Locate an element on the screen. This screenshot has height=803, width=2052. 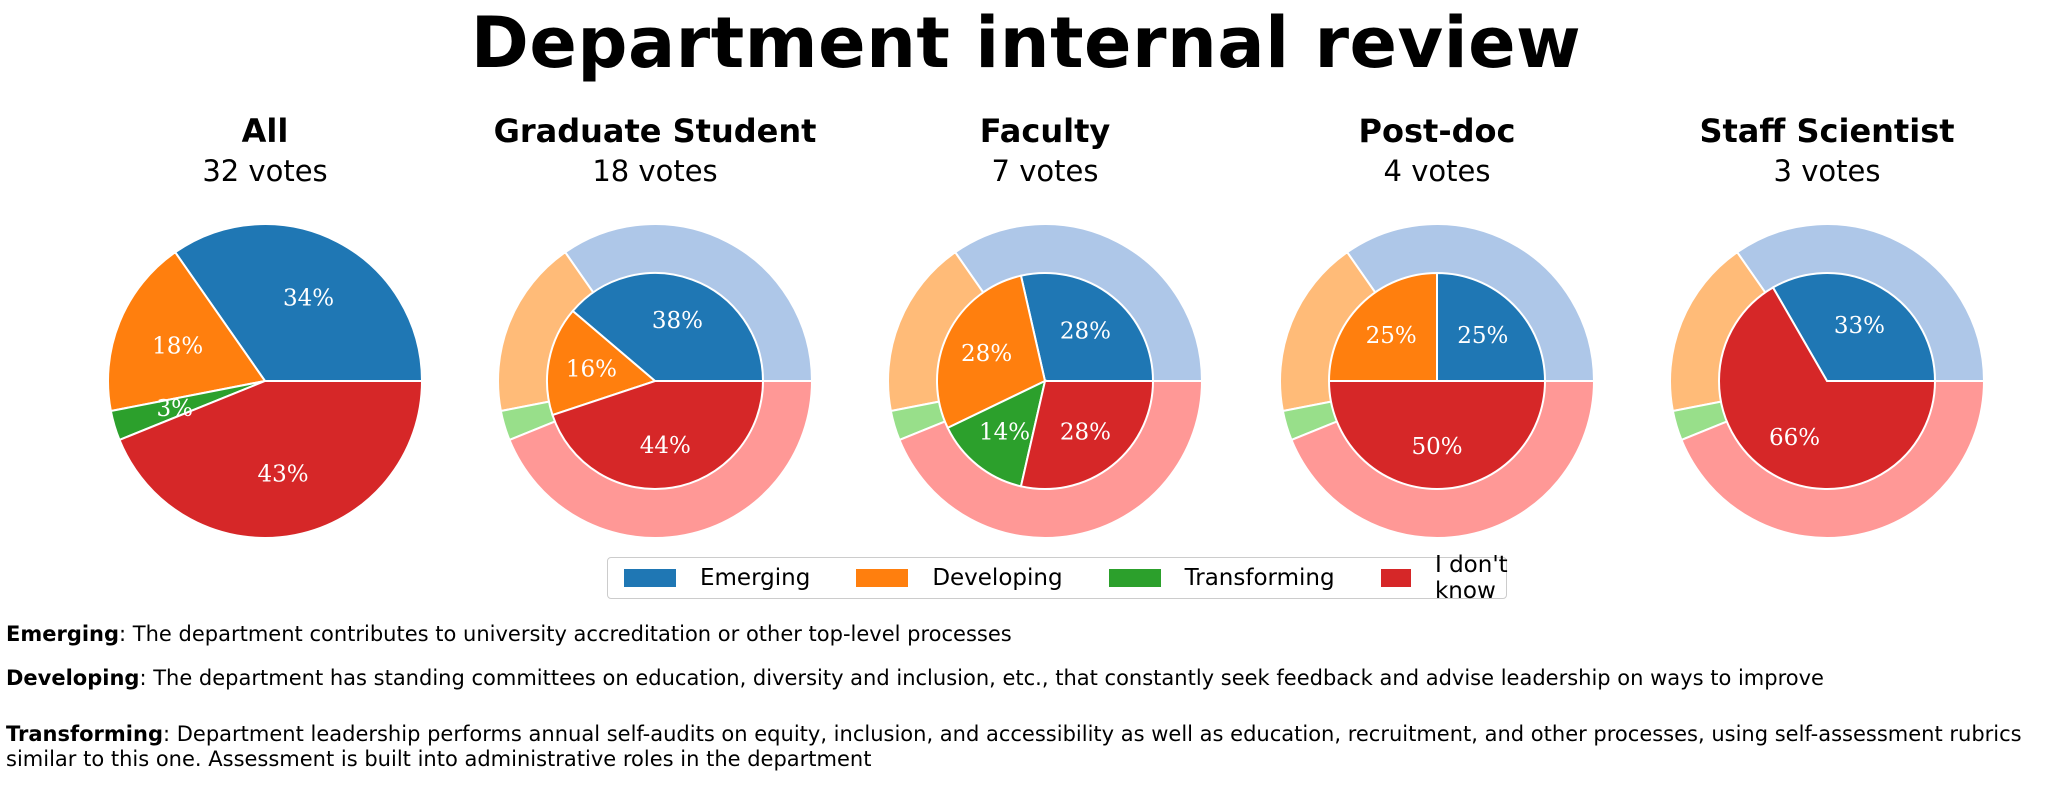
pie-label-i-don-t-know: 66% is located at coordinates (1794, 438).